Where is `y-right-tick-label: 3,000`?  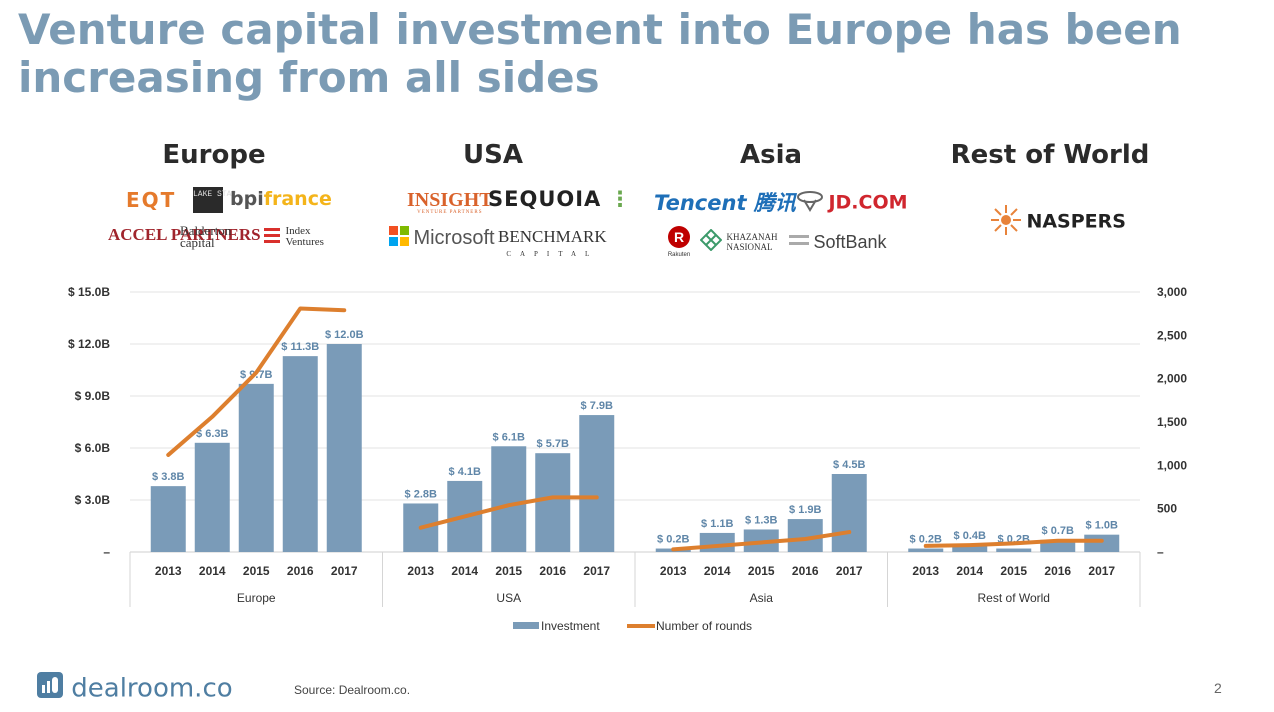 y-right-tick-label: 3,000 is located at coordinates (1172, 292).